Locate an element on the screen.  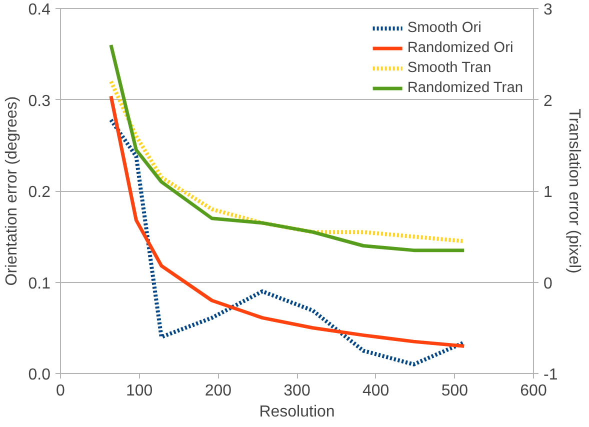
x-tick-label: 400 is located at coordinates (376, 391).